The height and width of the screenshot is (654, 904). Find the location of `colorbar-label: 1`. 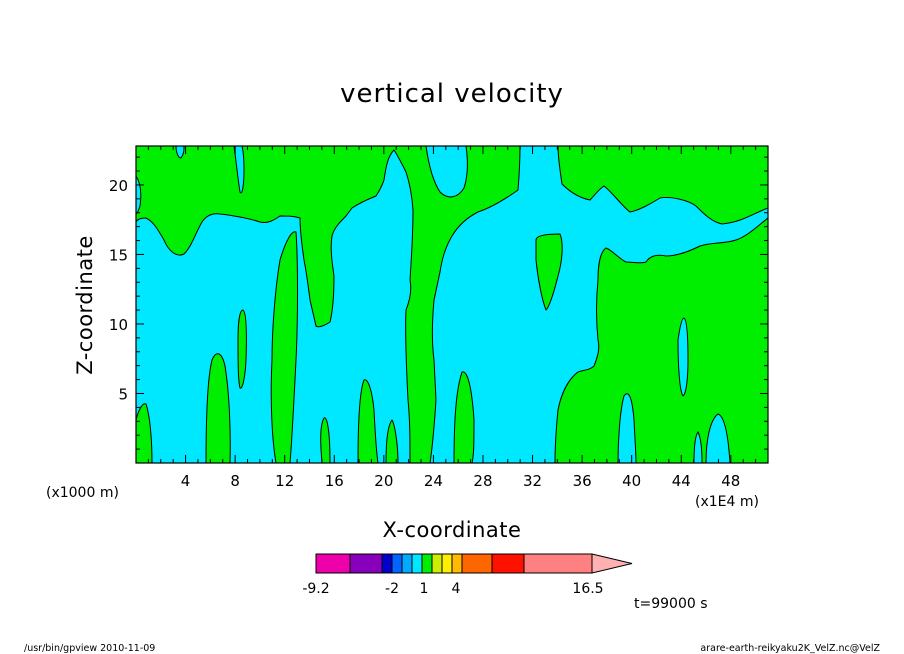

colorbar-label: 1 is located at coordinates (424, 589).